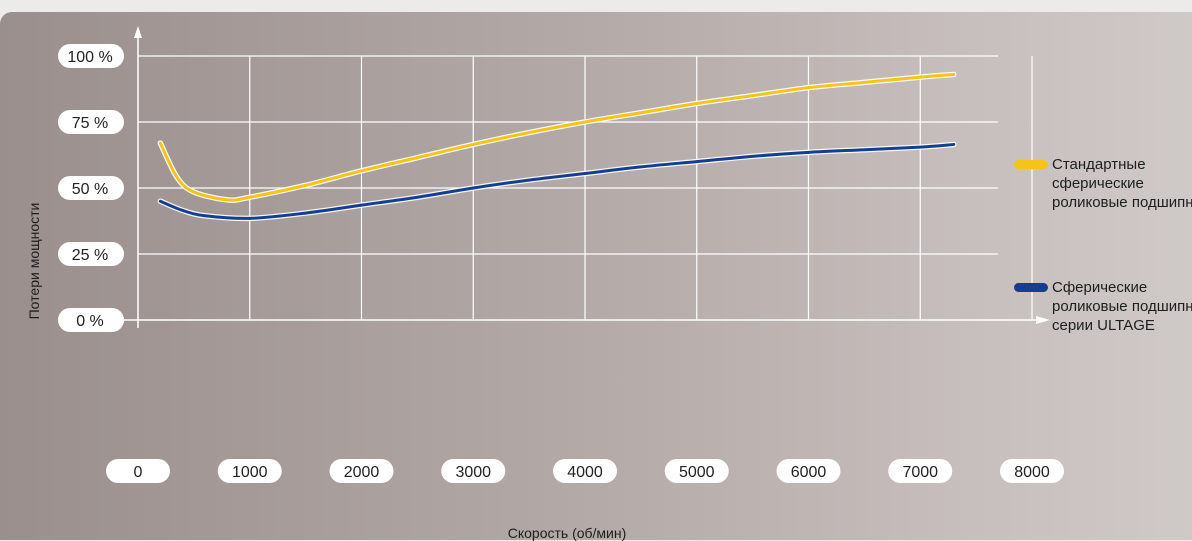 The image size is (1192, 541). Describe the element at coordinates (567, 533) in the screenshot. I see `x-axis-label: Скорость (об/мин)` at that location.